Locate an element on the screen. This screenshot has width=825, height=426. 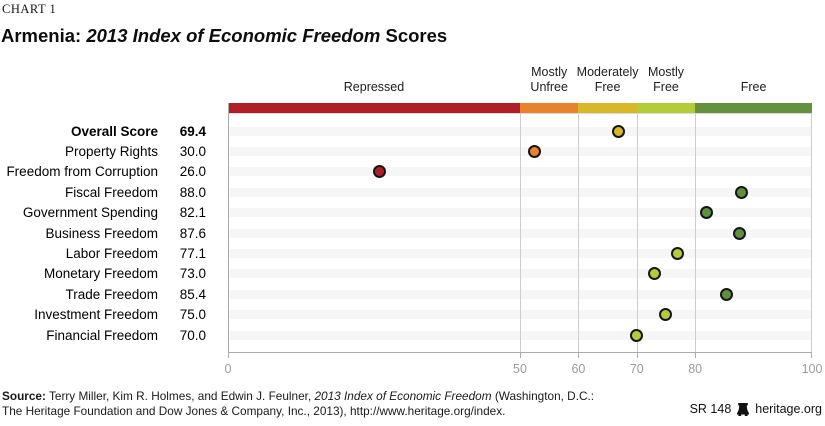
row-score: 75.0 is located at coordinates (192, 315).